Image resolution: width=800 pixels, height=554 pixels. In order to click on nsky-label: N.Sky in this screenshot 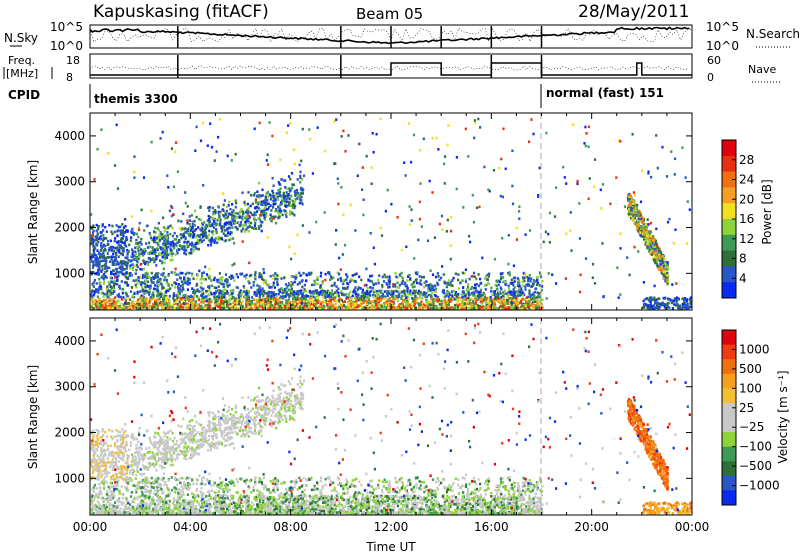, I will do `click(21, 38)`.